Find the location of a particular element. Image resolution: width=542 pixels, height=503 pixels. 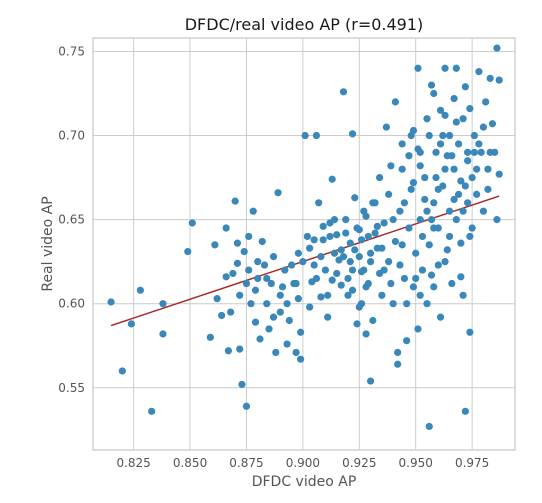

y-tick-label: 0.55 is located at coordinates (71, 388).